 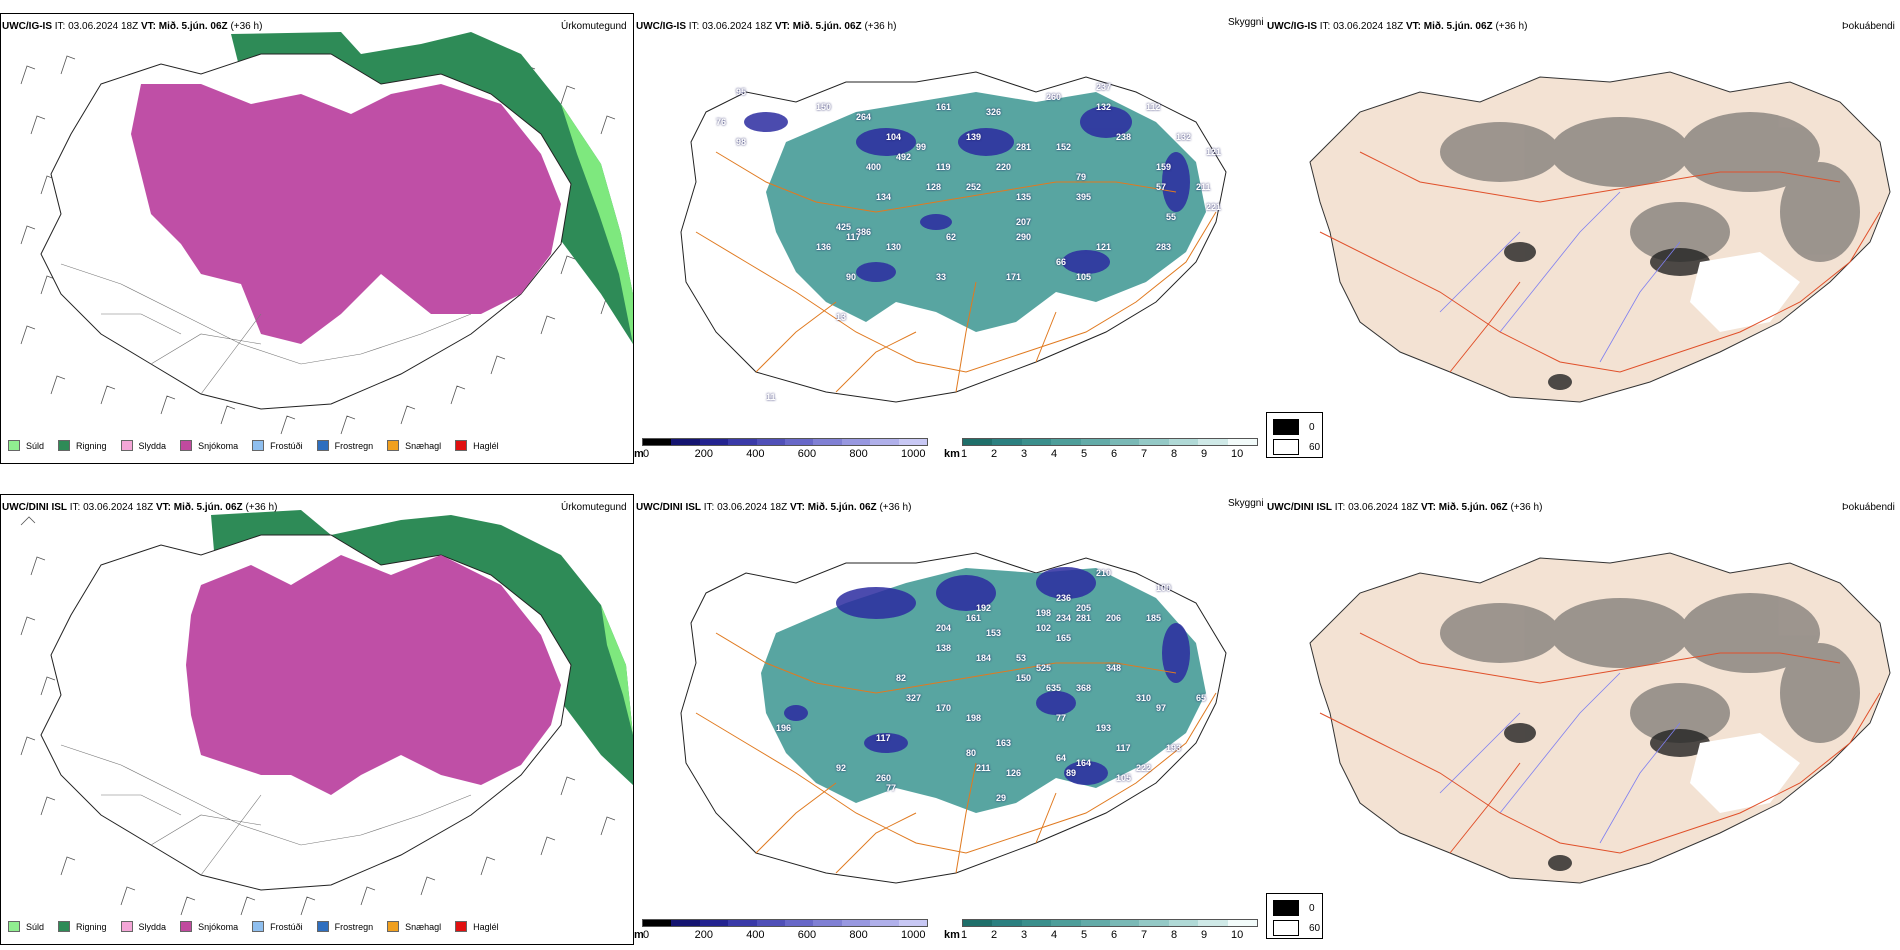 What do you see at coordinates (1296, 447) in the screenshot?
I see `fog-legend-row: 60` at bounding box center [1296, 447].